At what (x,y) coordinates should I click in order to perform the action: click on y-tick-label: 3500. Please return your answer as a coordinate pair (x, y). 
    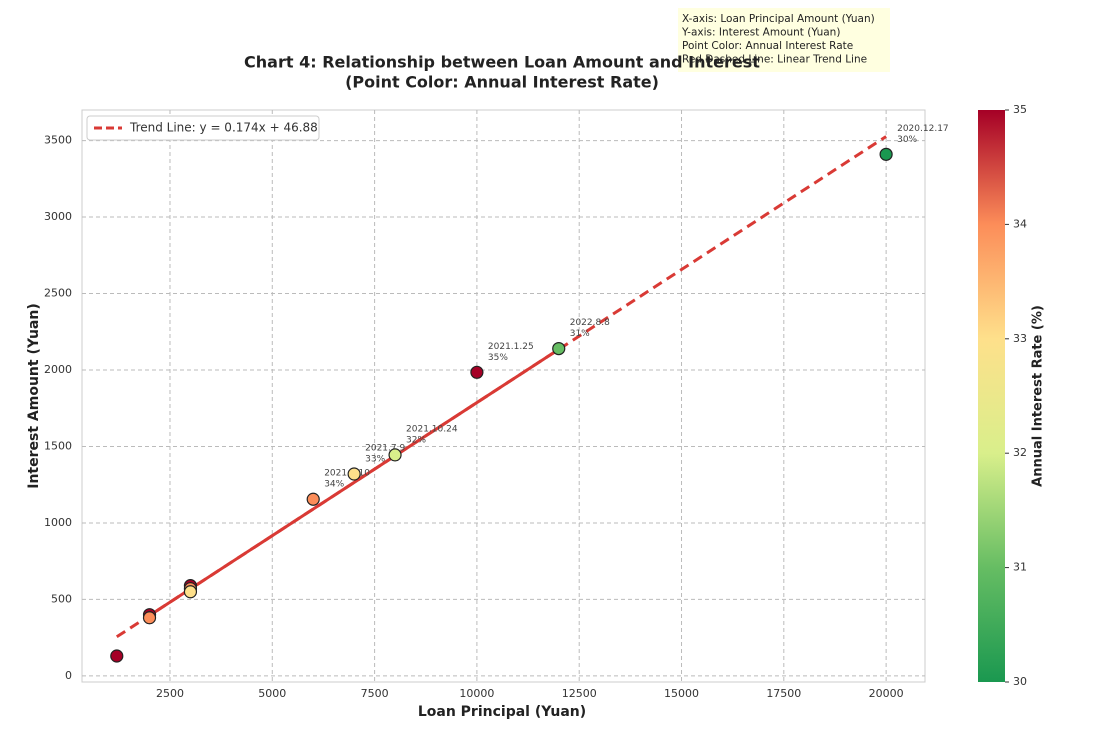
    Looking at the image, I should click on (58, 140).